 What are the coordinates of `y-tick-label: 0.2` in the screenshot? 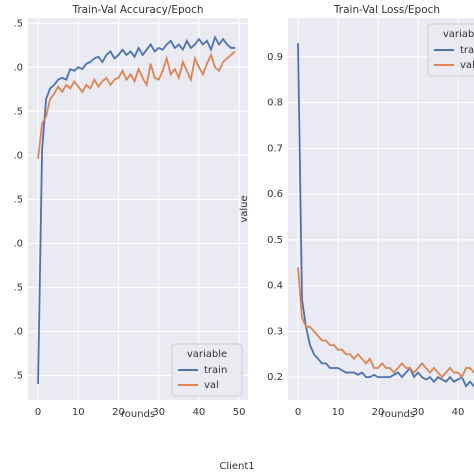 It's located at (275, 377).